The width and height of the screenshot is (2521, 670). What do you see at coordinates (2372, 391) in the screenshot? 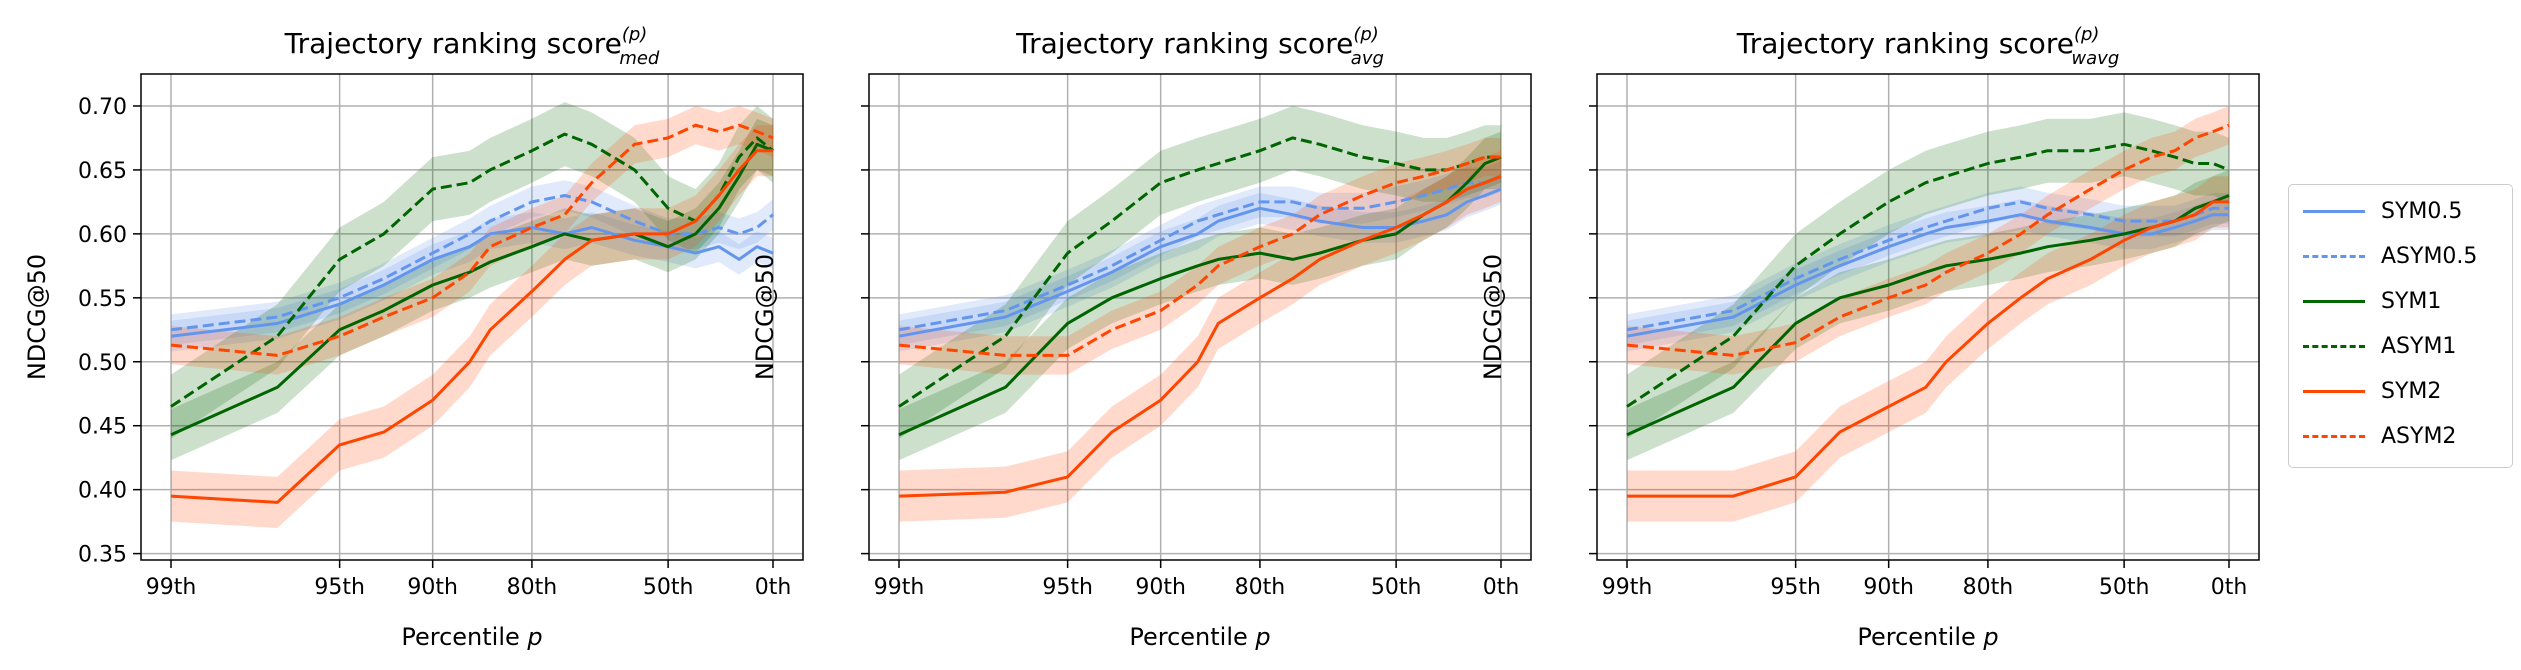
I see `legend-item-sym2: SYM2` at bounding box center [2372, 391].